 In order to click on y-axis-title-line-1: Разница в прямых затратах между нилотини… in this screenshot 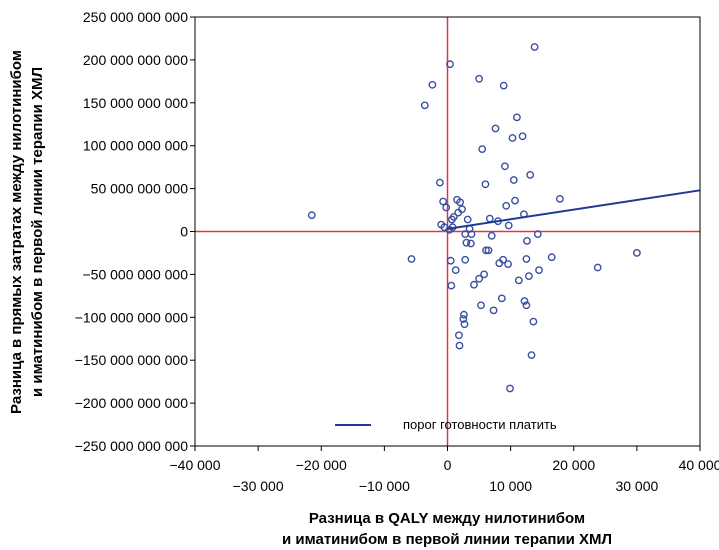, I will do `click(16, 232)`.